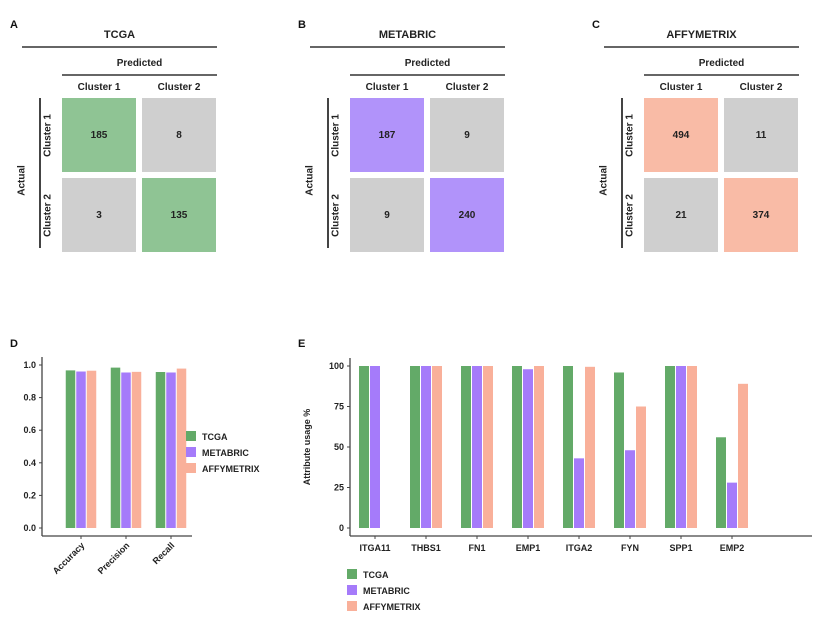 This screenshot has height=622, width=827. What do you see at coordinates (681, 135) in the screenshot?
I see `matrix-cell: 494` at bounding box center [681, 135].